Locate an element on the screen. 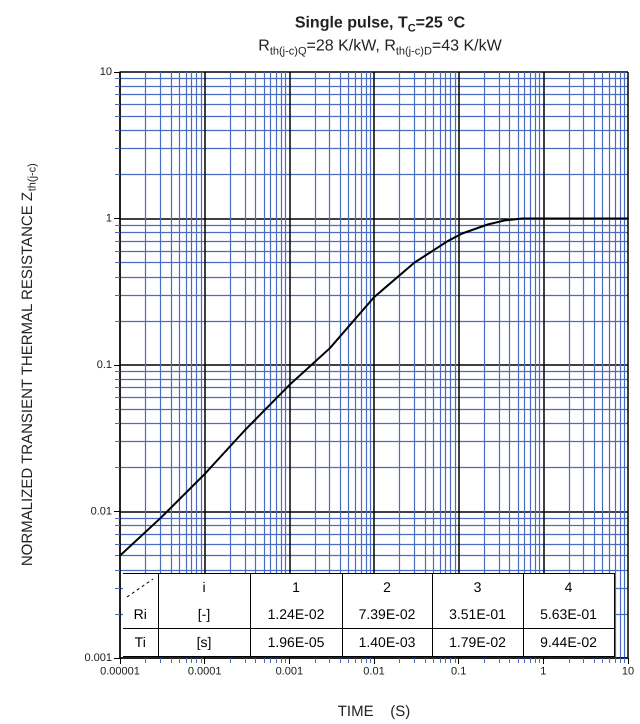 This screenshot has height=724, width=640. annotation: 1.79E-02 is located at coordinates (477, 642).